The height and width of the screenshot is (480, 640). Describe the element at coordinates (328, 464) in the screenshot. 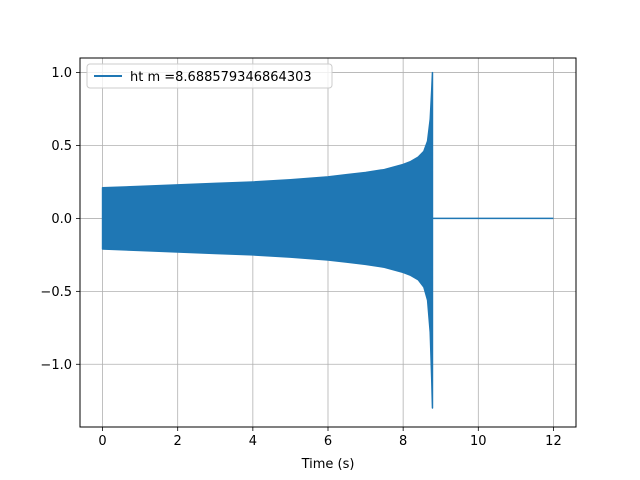

I see `x-axis-label: Time (s)` at that location.